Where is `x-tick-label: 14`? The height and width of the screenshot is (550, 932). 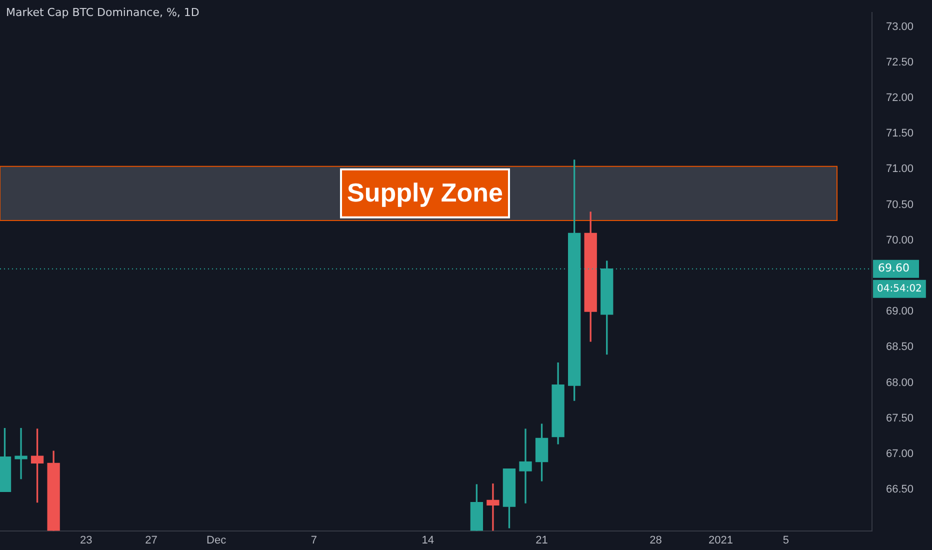 x-tick-label: 14 is located at coordinates (428, 540).